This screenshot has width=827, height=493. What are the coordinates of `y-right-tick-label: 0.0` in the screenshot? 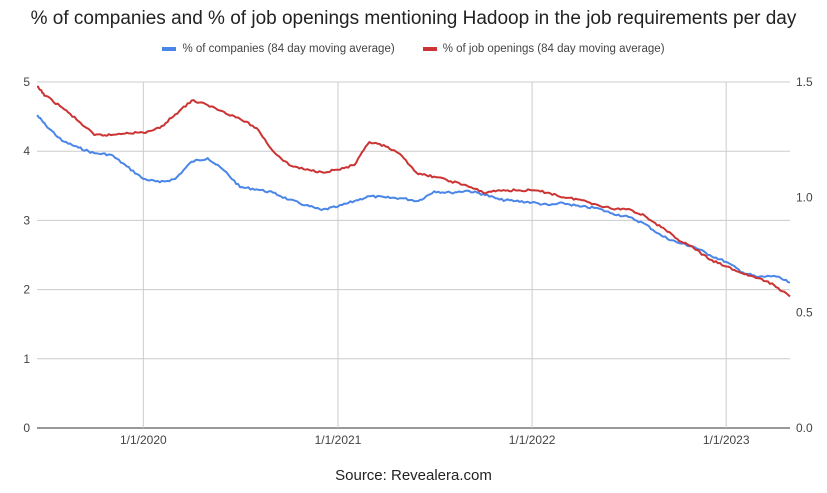 It's located at (804, 428).